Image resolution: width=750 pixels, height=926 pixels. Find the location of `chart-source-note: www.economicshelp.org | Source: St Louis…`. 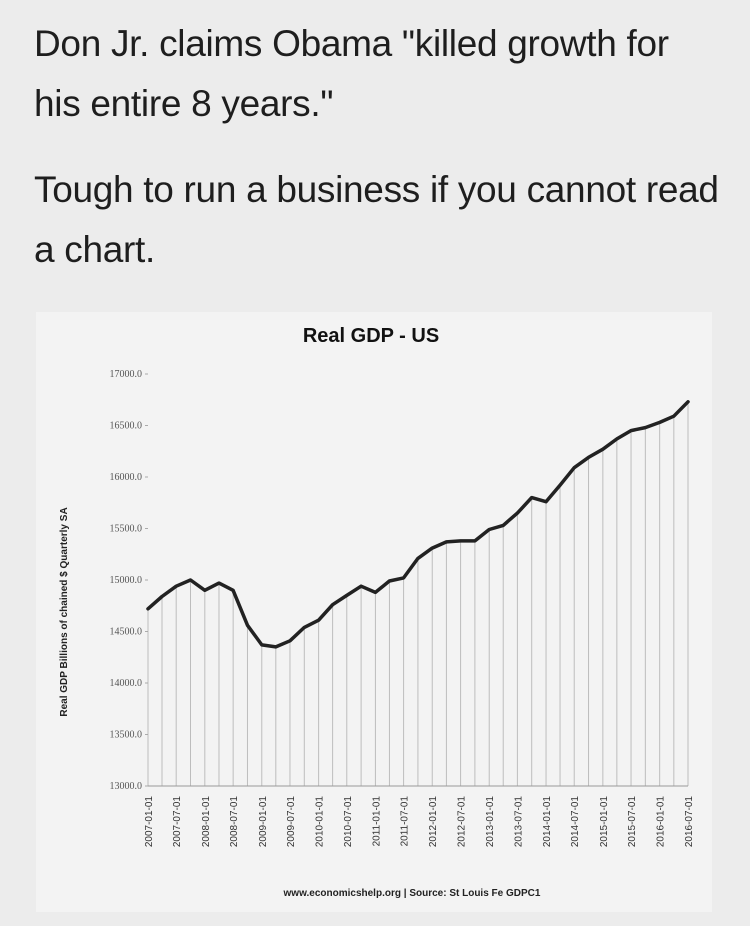

chart-source-note: www.economicshelp.org | Source: St Louis… is located at coordinates (412, 893).